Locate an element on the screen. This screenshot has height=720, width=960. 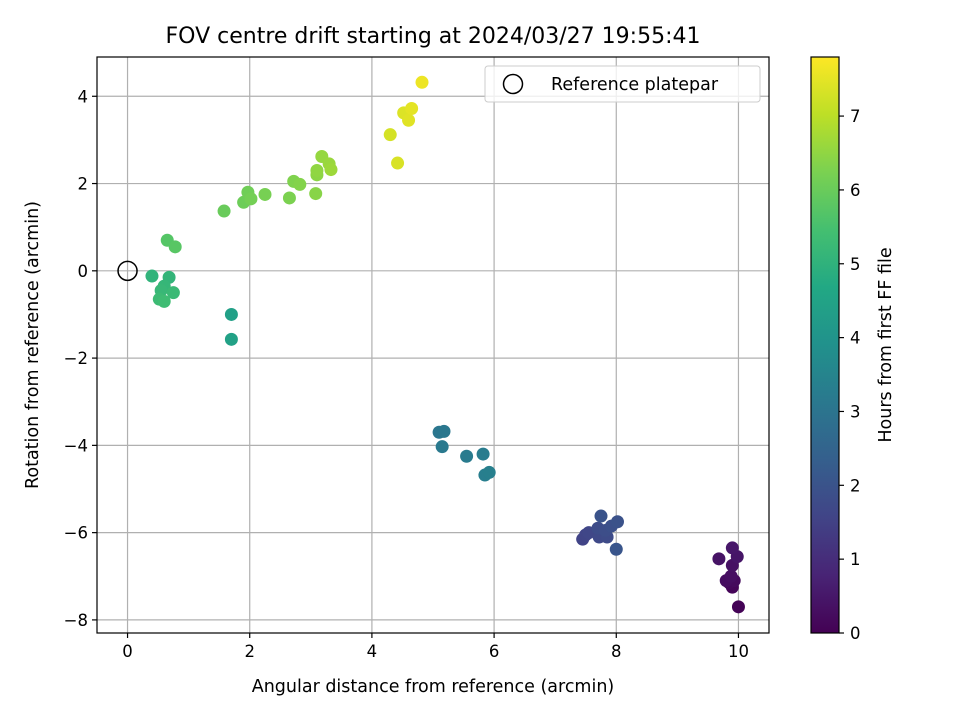
y-tick-label: 0 is located at coordinates (83, 271).